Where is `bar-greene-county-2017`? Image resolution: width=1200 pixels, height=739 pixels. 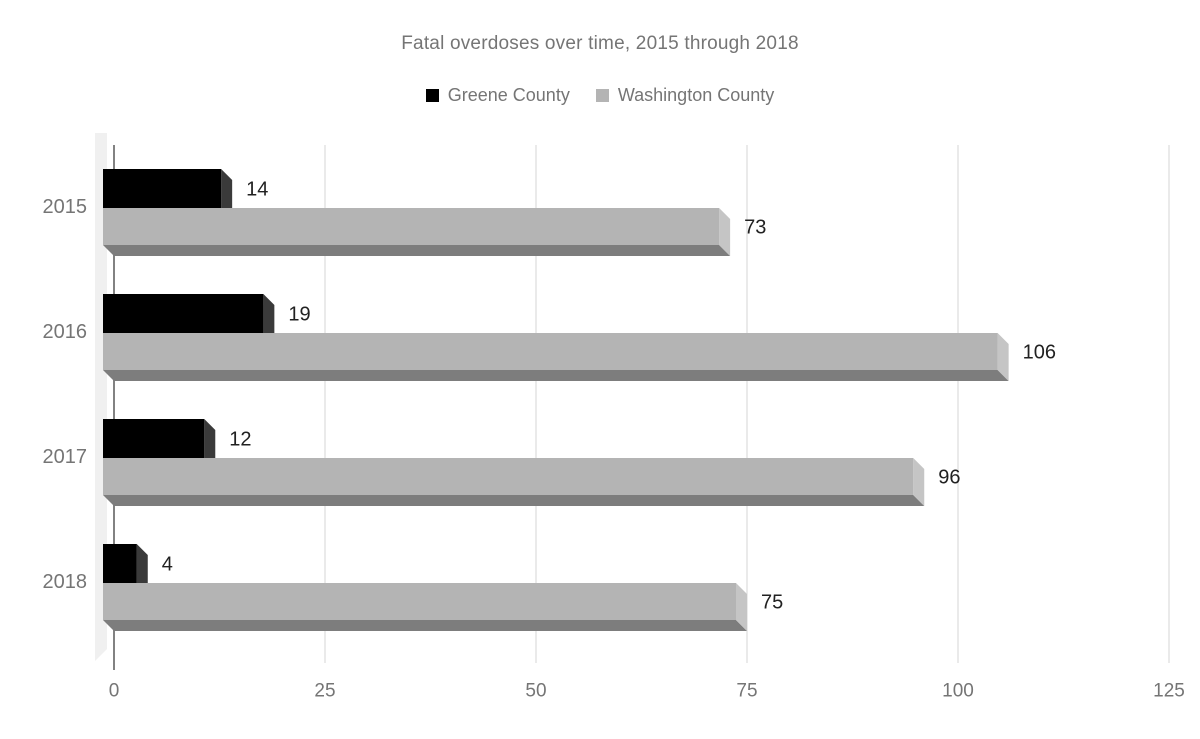 bar-greene-county-2017 is located at coordinates (159, 444).